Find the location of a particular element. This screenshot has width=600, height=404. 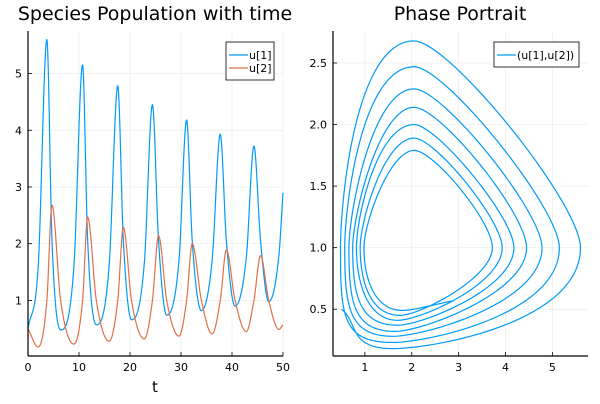

y-tick-label: 2.5 is located at coordinates (319, 63).